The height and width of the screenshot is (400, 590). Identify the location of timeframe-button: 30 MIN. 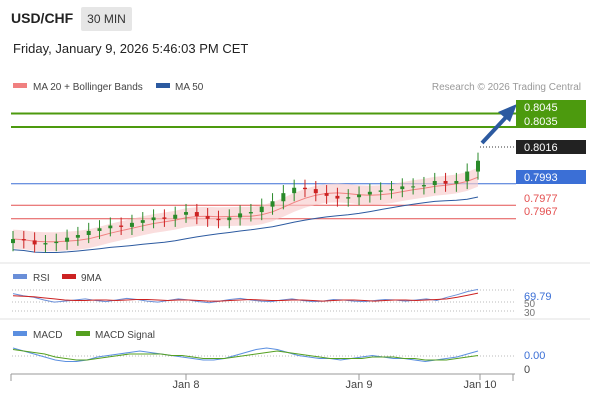
(106, 19).